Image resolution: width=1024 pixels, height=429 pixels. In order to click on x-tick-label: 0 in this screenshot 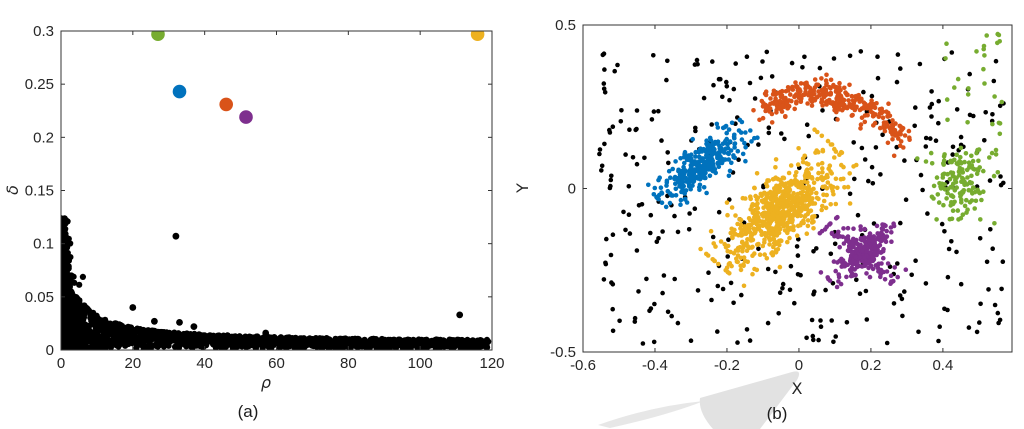, I will do `click(799, 365)`.